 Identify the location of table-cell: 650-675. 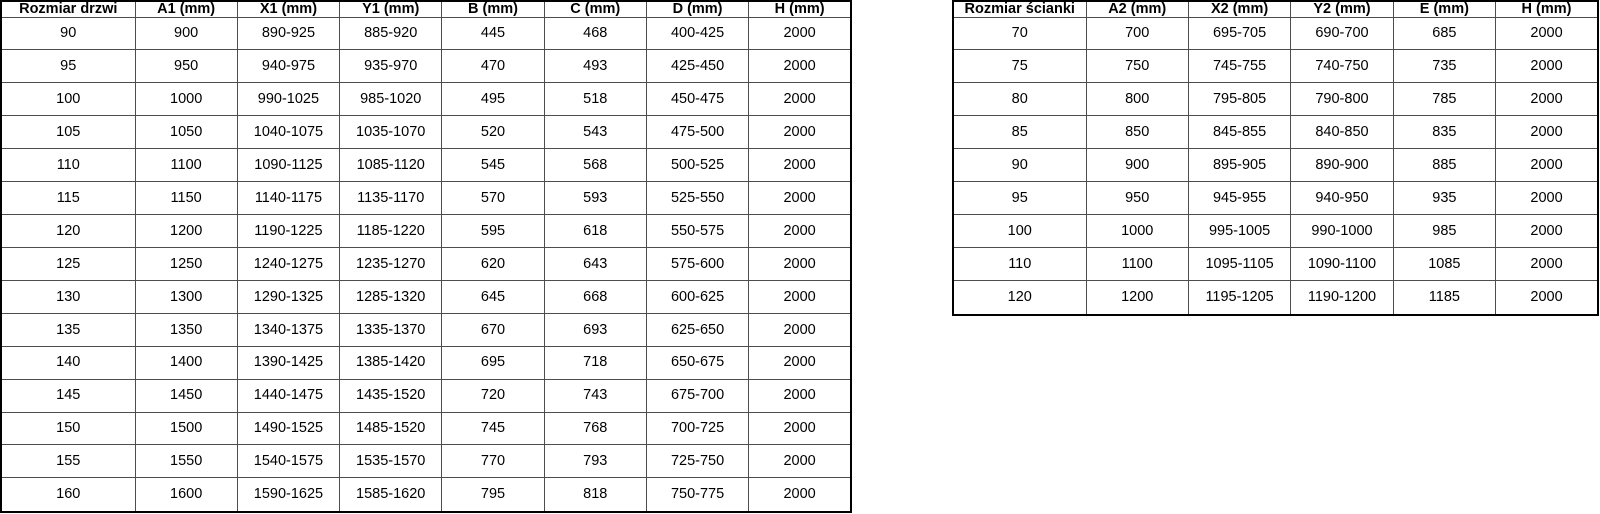
(697, 362).